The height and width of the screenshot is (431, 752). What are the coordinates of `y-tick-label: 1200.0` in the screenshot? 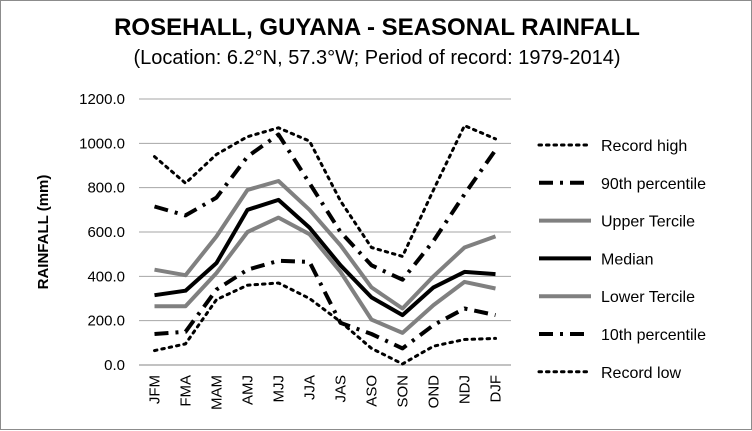 It's located at (102, 99).